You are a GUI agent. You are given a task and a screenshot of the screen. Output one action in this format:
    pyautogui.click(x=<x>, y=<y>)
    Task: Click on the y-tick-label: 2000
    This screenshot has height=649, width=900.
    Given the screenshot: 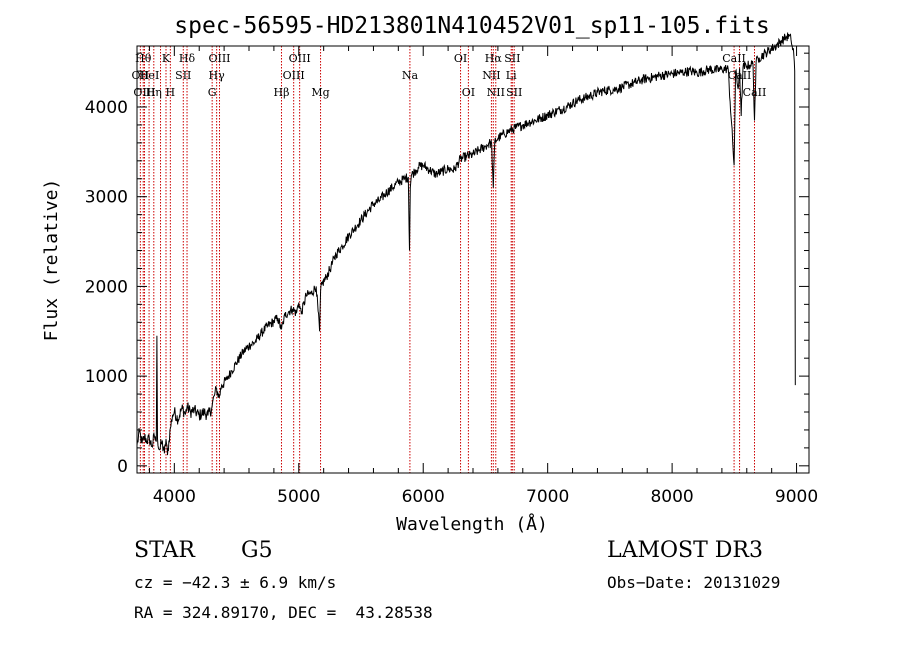 What is the action you would take?
    pyautogui.click(x=106, y=287)
    